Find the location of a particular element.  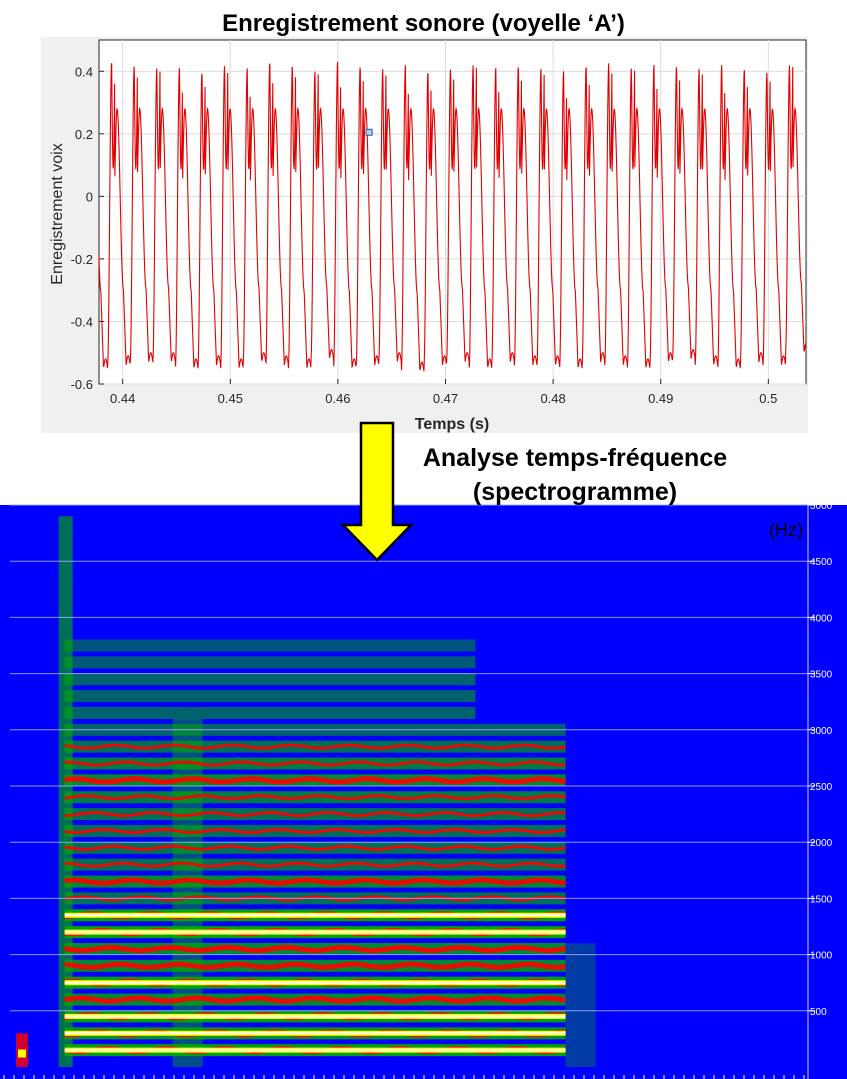

waveform-x-tick-label: 0.49 is located at coordinates (660, 398).